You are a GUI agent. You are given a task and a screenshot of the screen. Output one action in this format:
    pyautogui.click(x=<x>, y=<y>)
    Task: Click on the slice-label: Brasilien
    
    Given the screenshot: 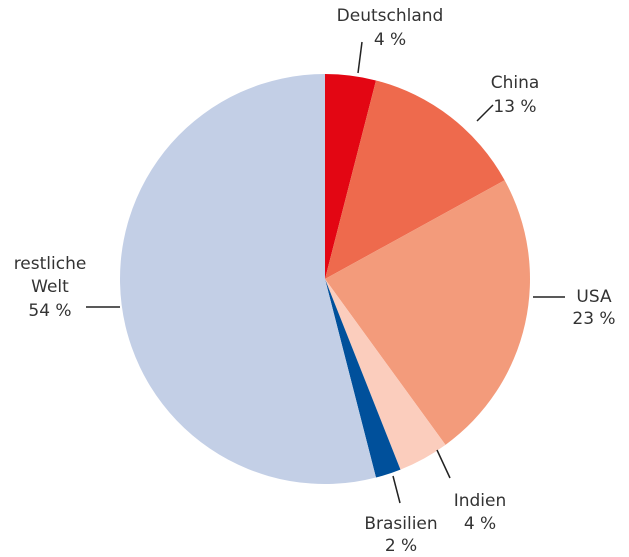 What is the action you would take?
    pyautogui.click(x=400, y=524)
    